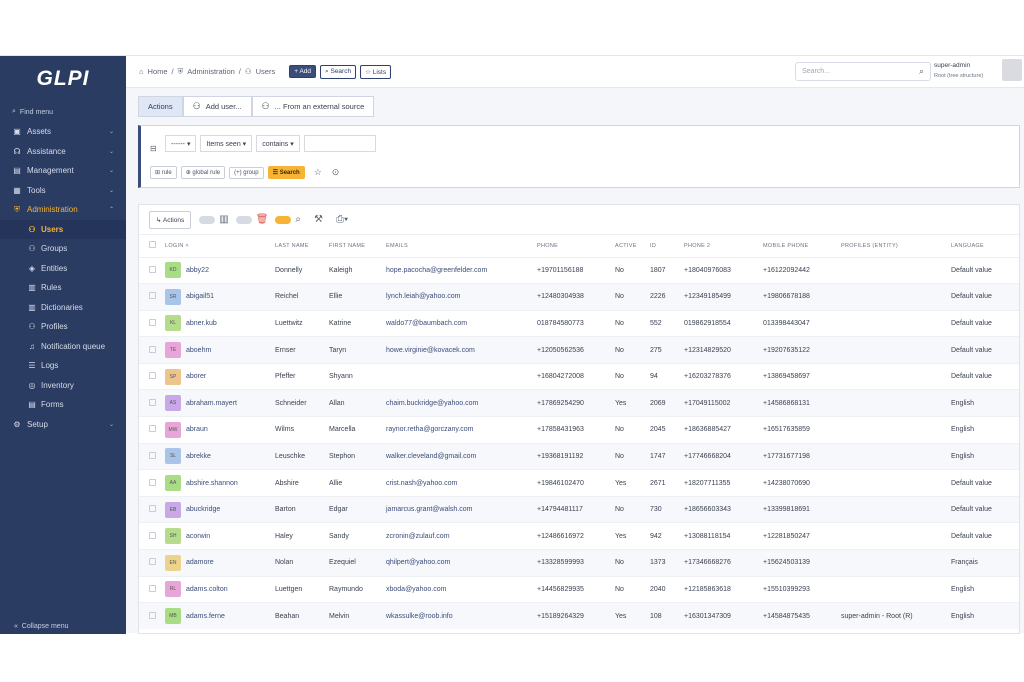 This screenshot has width=1024, height=682. What do you see at coordinates (262, 219) in the screenshot?
I see `trash-icon: 🗑` at bounding box center [262, 219].